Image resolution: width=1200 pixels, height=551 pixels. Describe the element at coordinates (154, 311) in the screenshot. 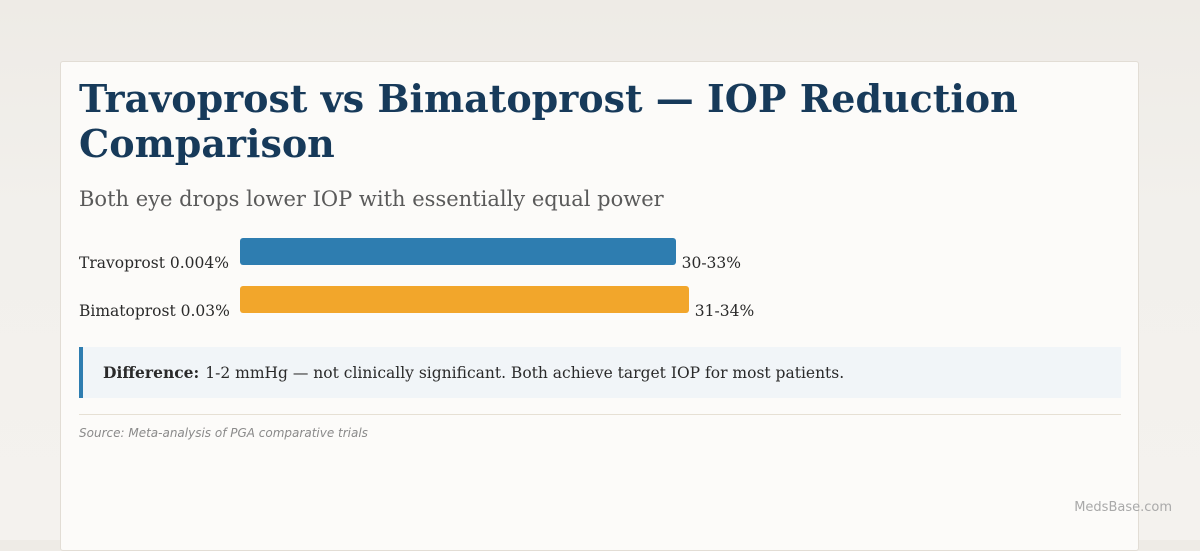

I see `bar-label: Bimatoprost 0.03%` at that location.